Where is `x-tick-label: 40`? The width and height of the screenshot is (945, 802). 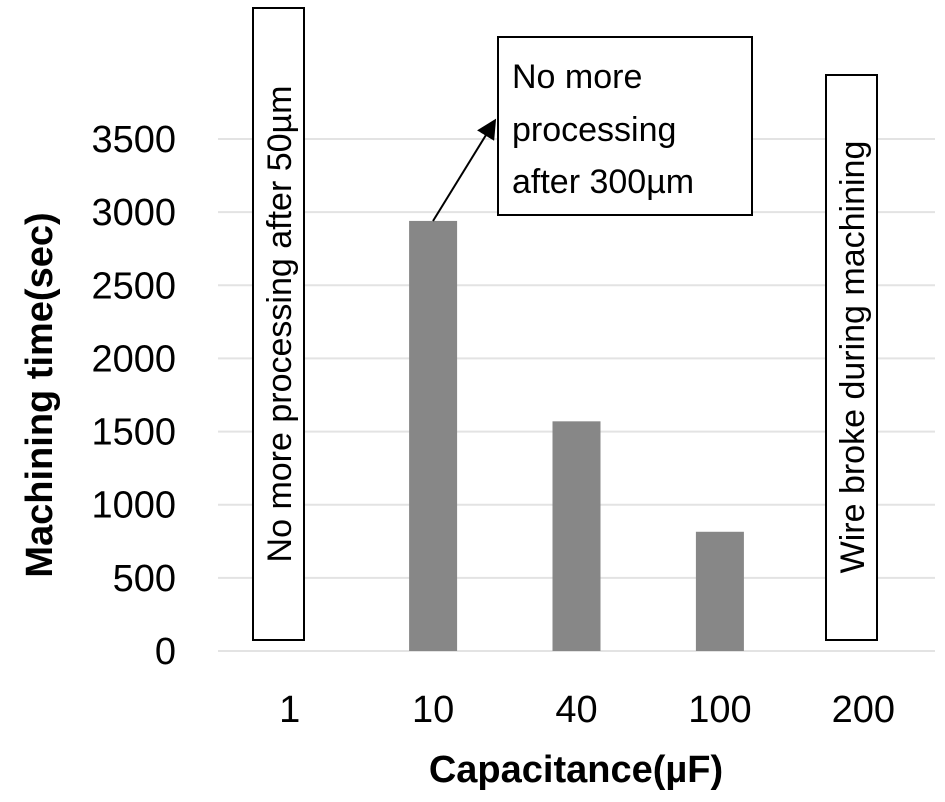 x-tick-label: 40 is located at coordinates (576, 710).